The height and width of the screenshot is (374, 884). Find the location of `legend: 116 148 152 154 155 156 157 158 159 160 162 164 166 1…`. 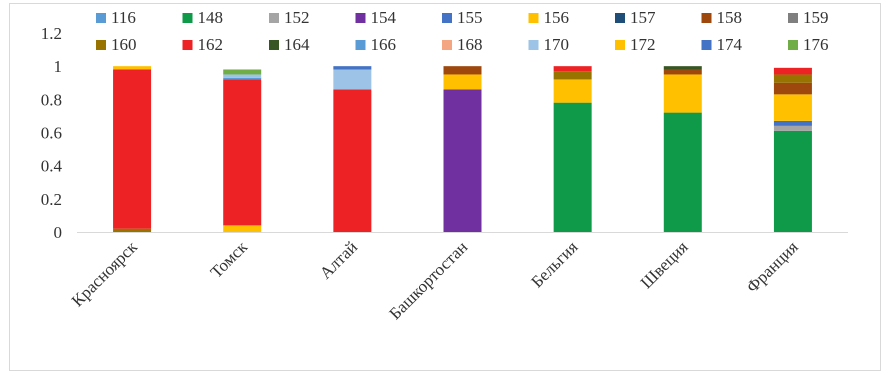

legend: 116 148 152 154 155 156 157 158 159 160 162 164 166 1… is located at coordinates (462, 31).